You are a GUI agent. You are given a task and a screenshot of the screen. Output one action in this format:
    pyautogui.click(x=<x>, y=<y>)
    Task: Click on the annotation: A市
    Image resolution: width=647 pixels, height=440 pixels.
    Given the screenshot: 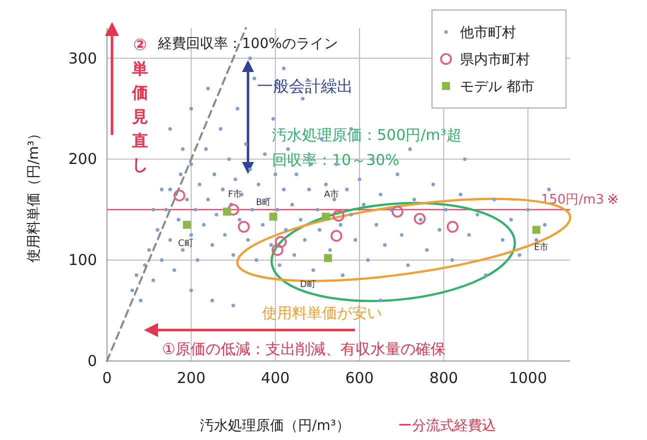 What is the action you would take?
    pyautogui.click(x=332, y=194)
    